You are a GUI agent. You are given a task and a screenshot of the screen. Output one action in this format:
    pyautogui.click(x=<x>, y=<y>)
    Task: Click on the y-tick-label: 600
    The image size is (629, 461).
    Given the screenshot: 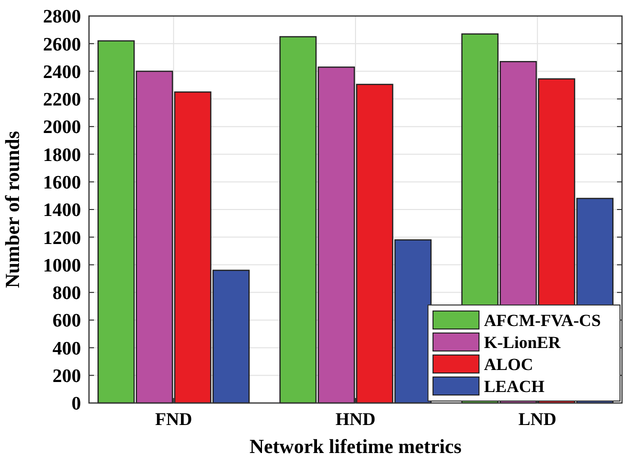 What is the action you would take?
    pyautogui.click(x=66, y=321)
    